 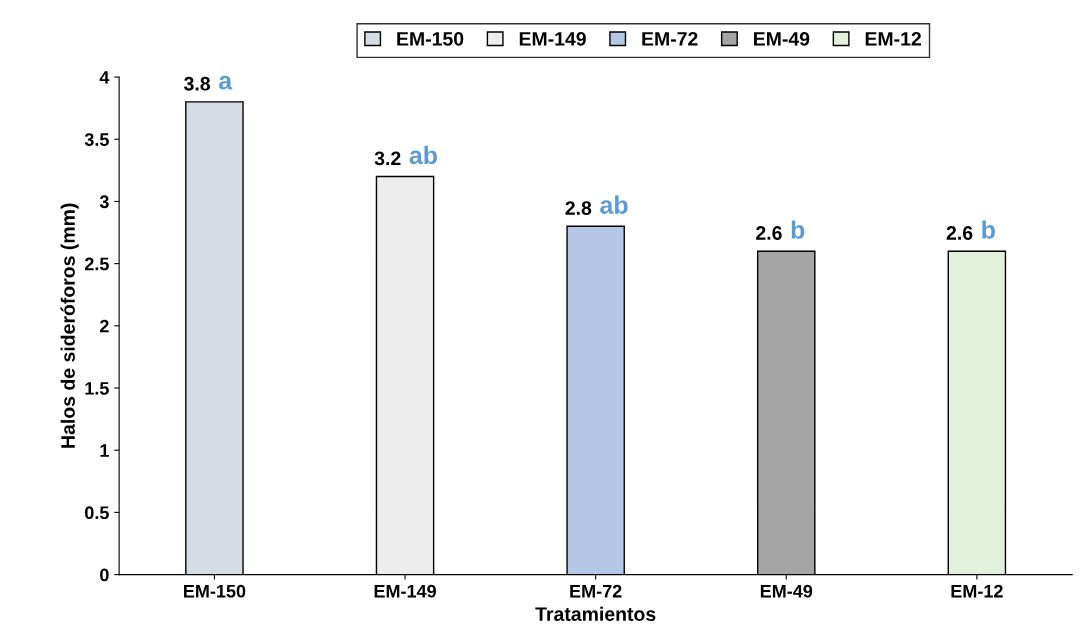 What do you see at coordinates (96, 264) in the screenshot?
I see `y-tick-label: 2.5` at bounding box center [96, 264].